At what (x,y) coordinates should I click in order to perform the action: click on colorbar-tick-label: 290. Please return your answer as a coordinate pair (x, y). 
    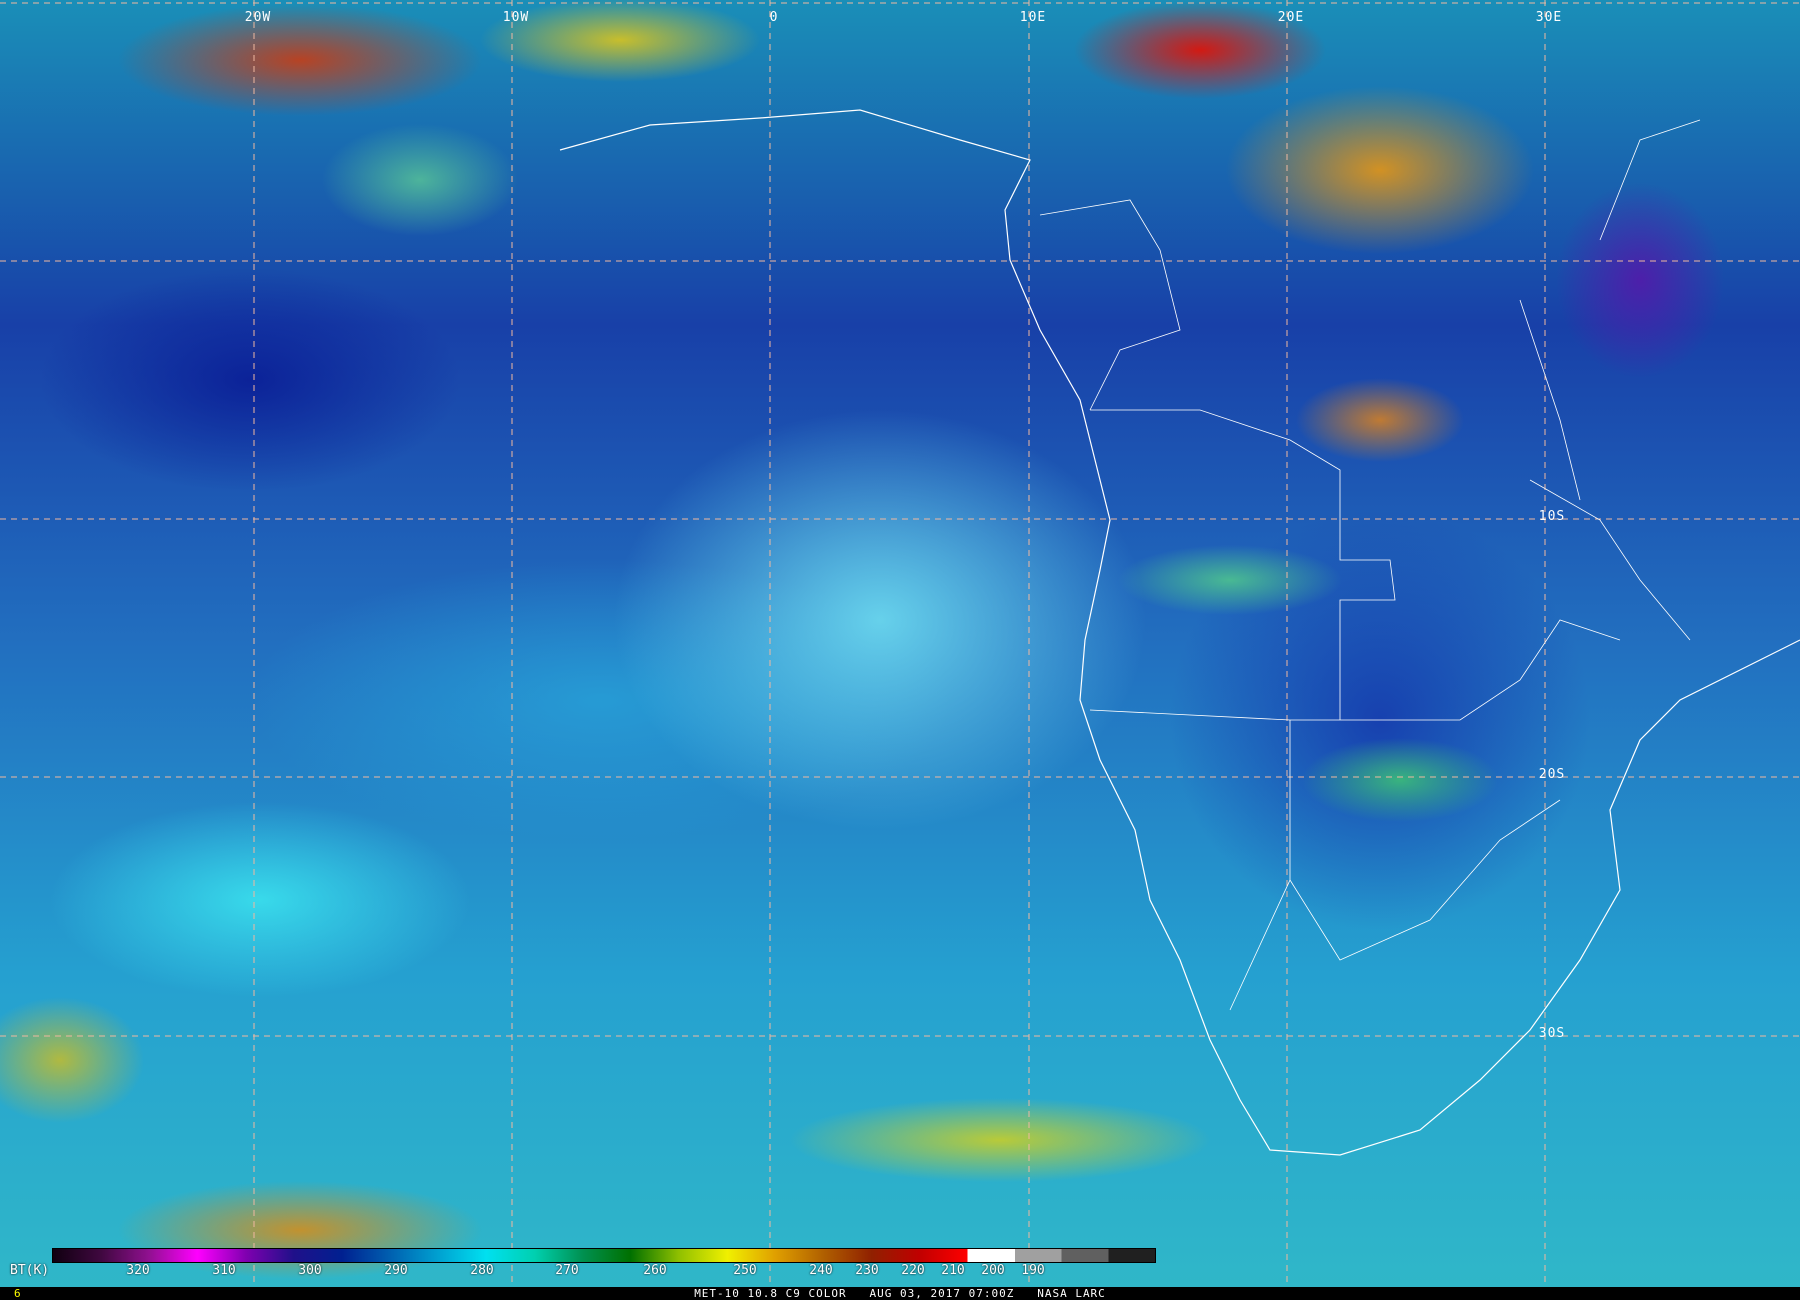
    Looking at the image, I should click on (396, 1270).